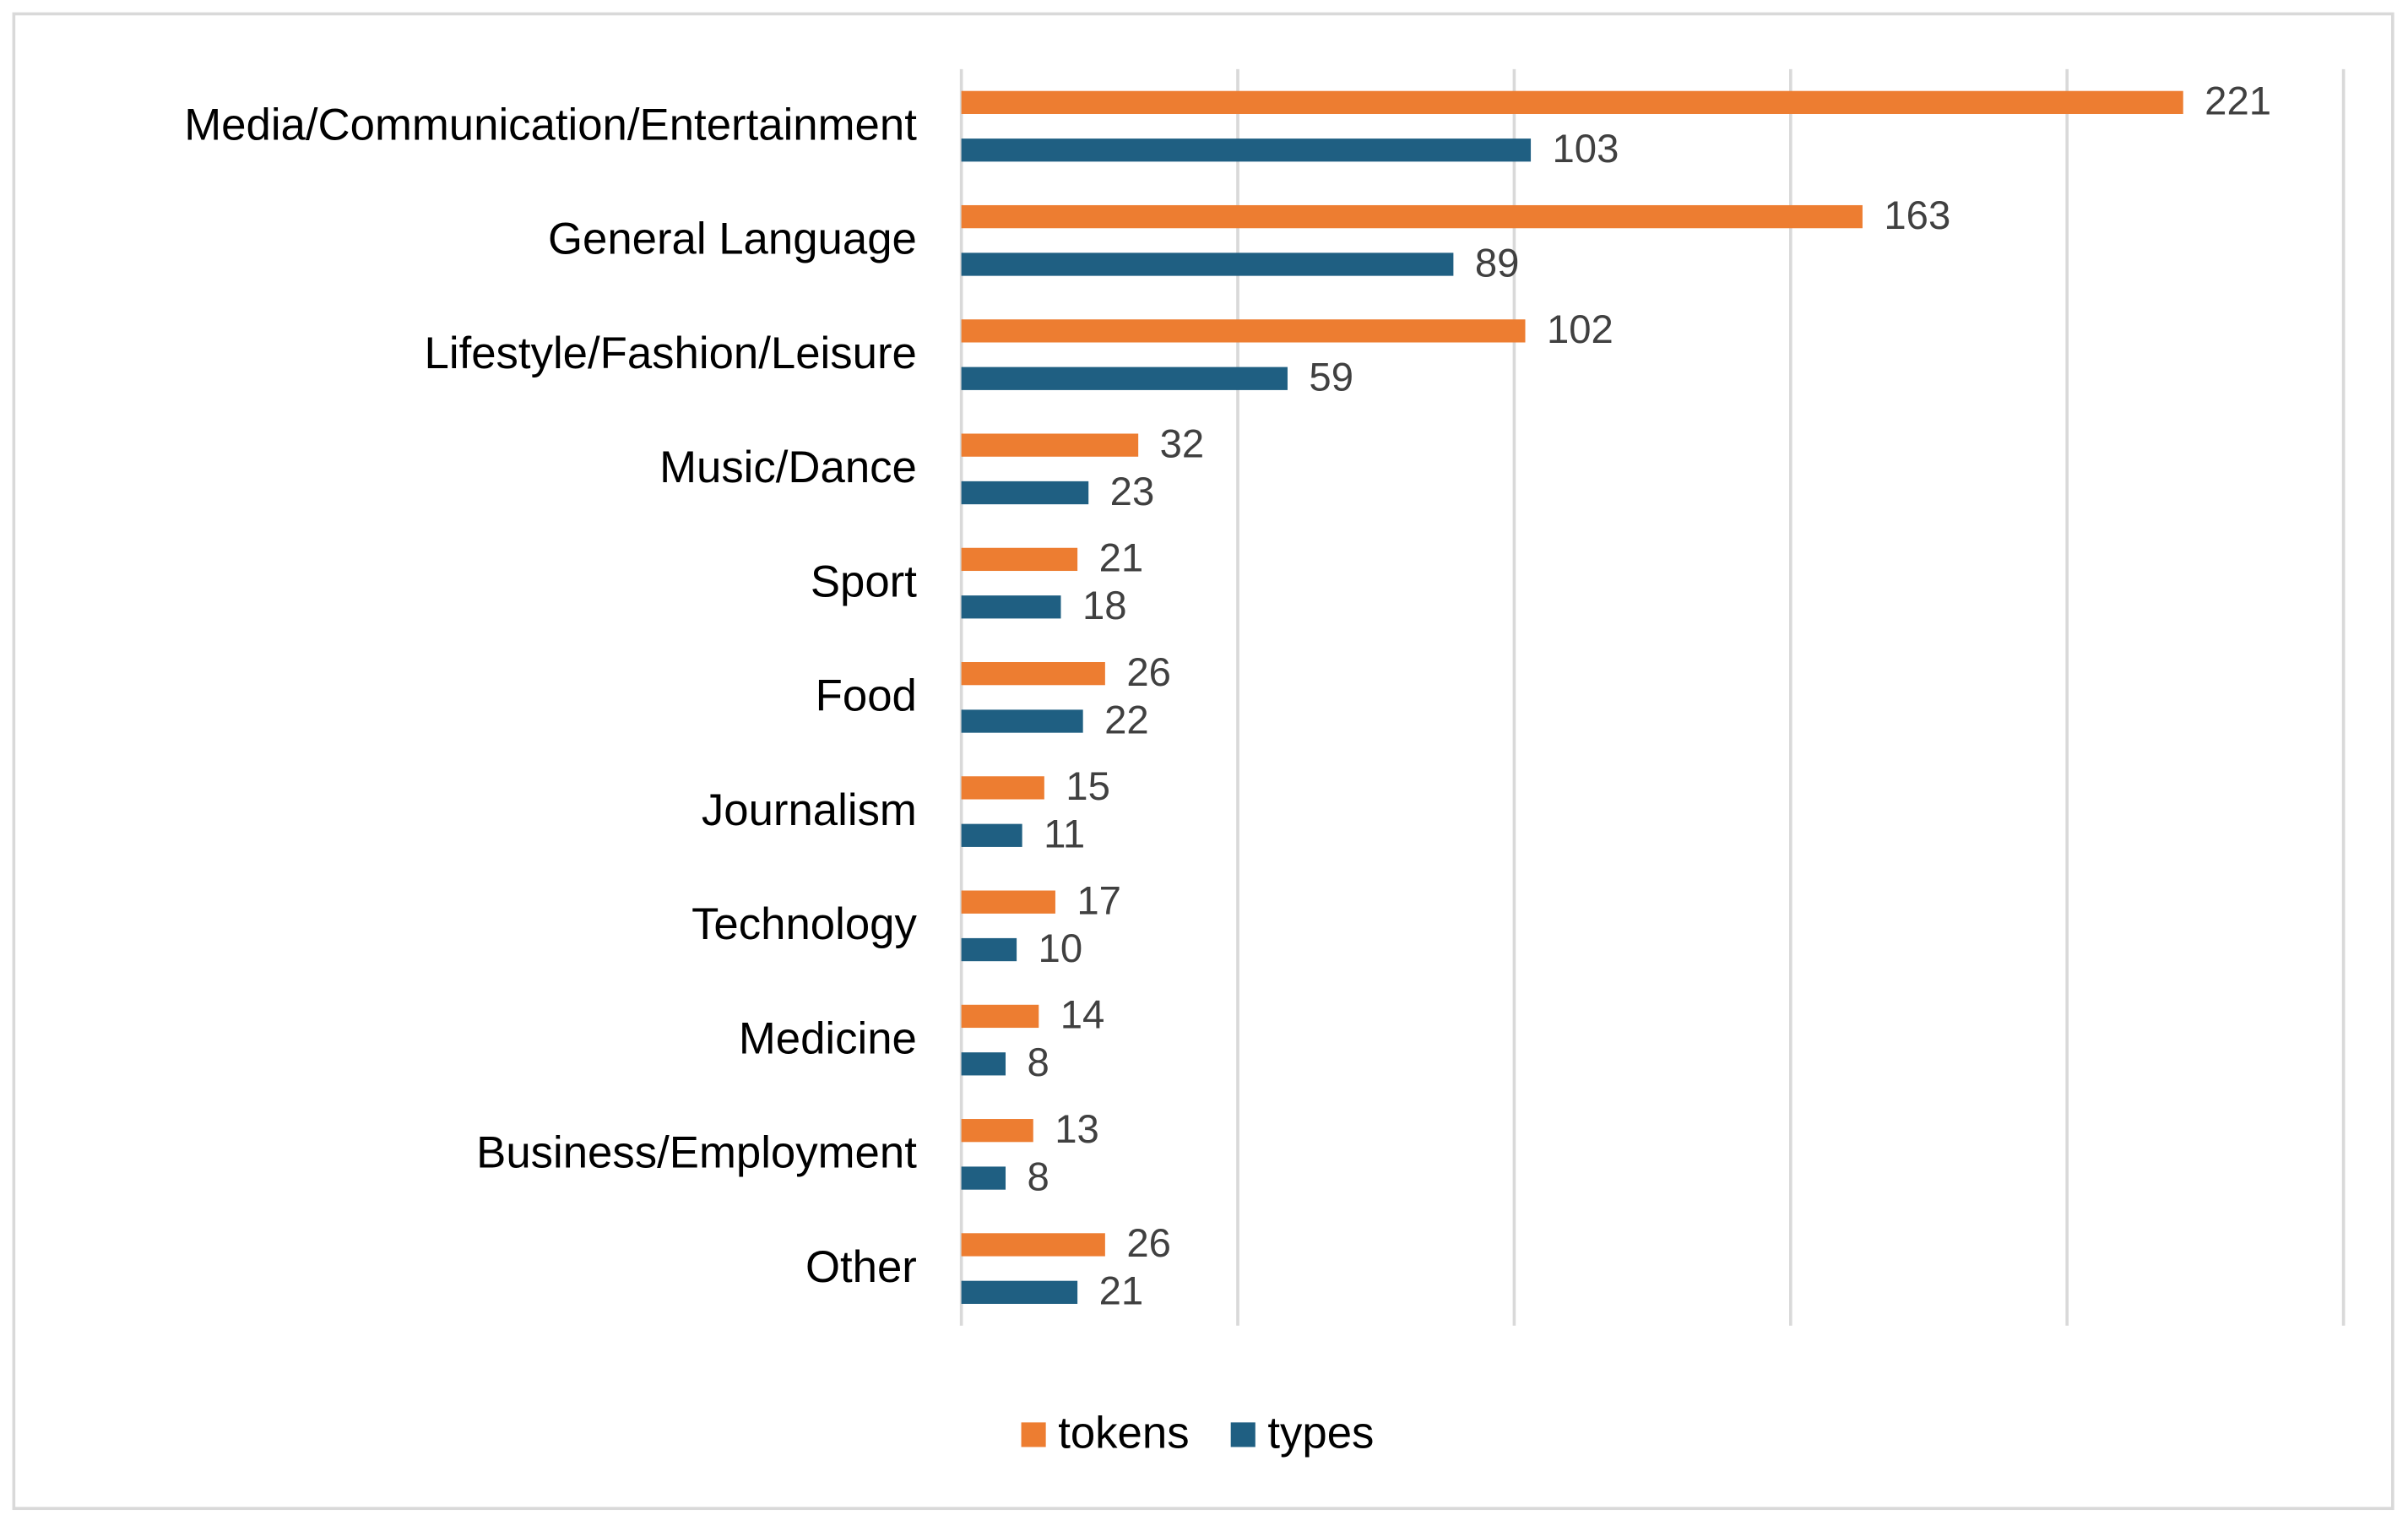 This screenshot has height=1526, width=2408. Describe the element at coordinates (1132, 492) in the screenshot. I see `value-label: 23` at that location.